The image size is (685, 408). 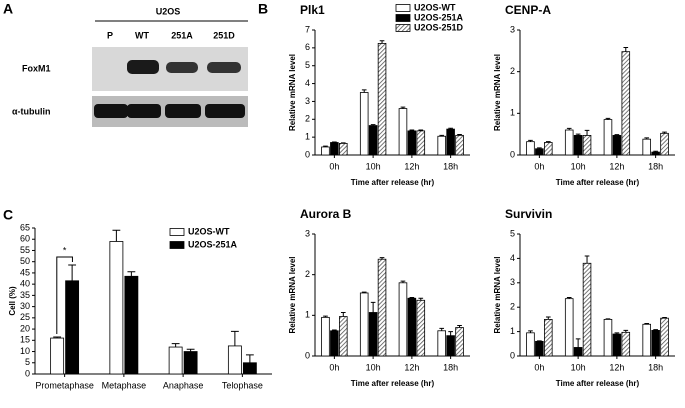 I want to click on panel-label: A, so click(x=8, y=9).